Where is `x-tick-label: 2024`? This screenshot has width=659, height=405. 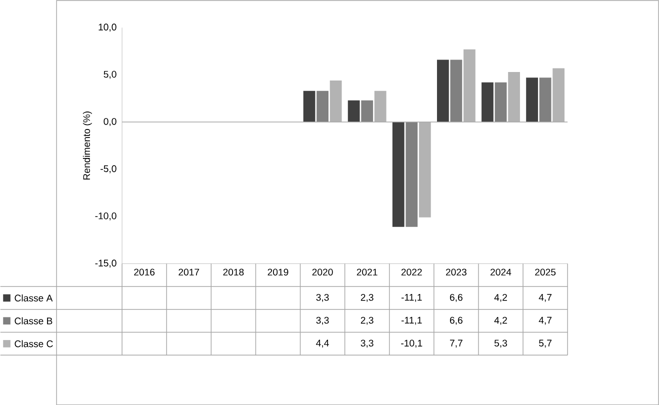
x-tick-label: 2024 is located at coordinates (501, 272).